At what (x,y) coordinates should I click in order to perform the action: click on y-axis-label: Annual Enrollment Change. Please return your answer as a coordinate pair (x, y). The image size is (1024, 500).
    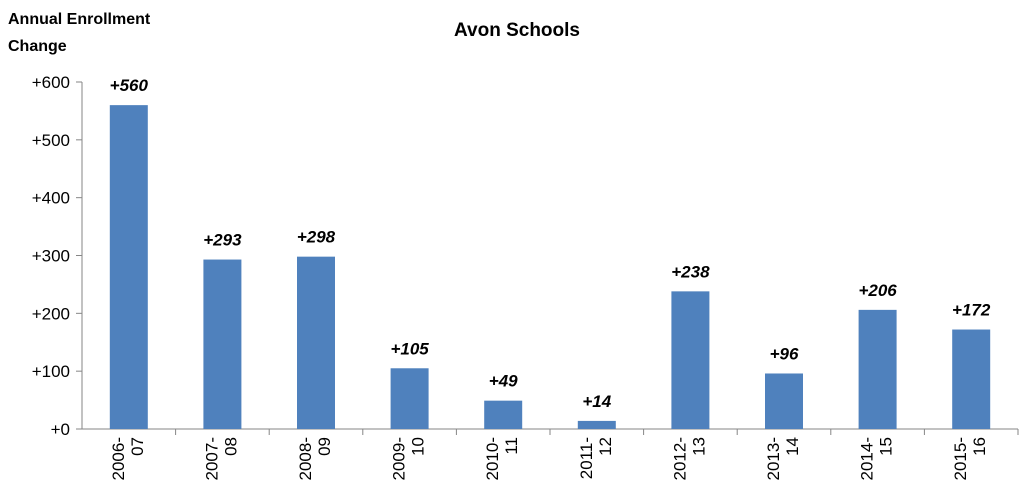
    Looking at the image, I should click on (79, 33).